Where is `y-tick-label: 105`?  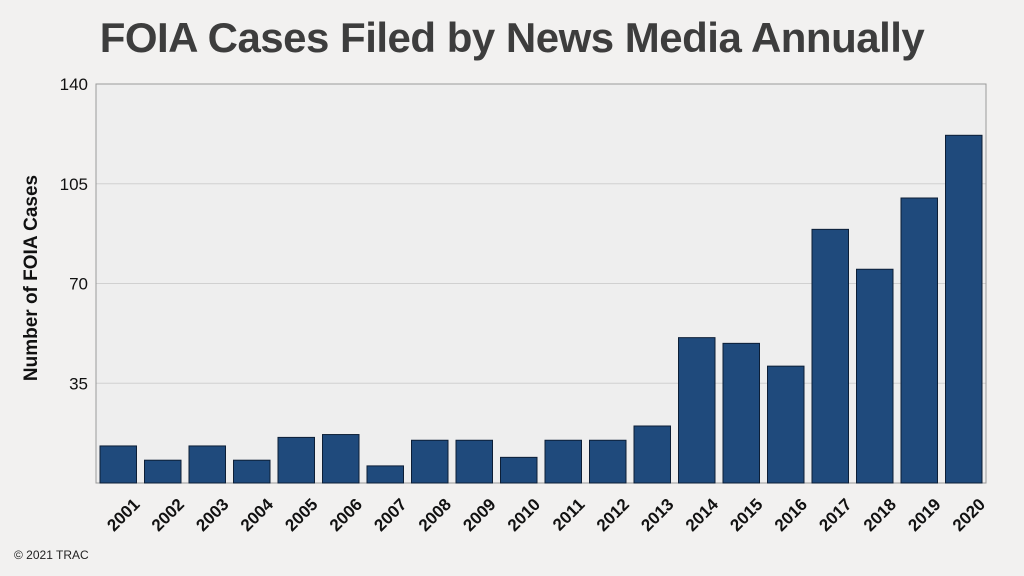 y-tick-label: 105 is located at coordinates (74, 184).